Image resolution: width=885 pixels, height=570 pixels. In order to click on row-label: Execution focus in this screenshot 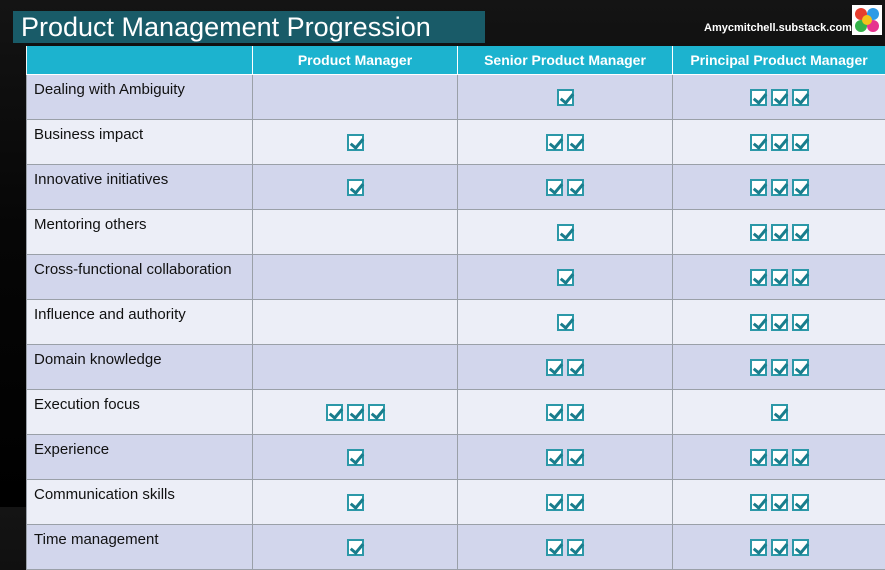, I will do `click(140, 412)`.